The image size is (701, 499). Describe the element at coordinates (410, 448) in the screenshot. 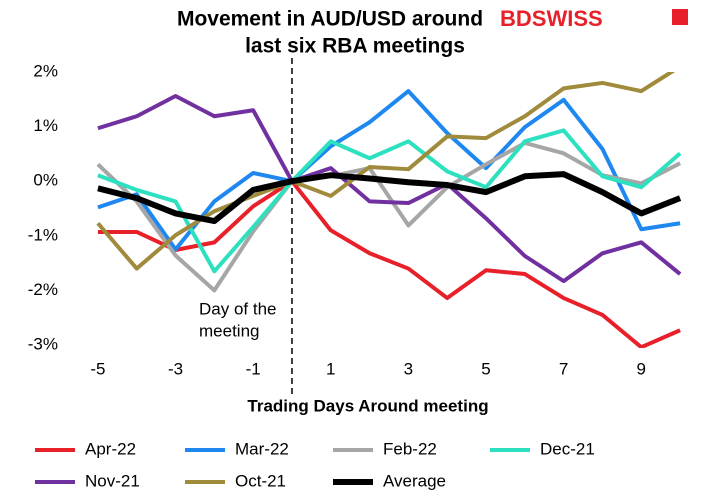

I see `legend-label: Feb-22` at that location.